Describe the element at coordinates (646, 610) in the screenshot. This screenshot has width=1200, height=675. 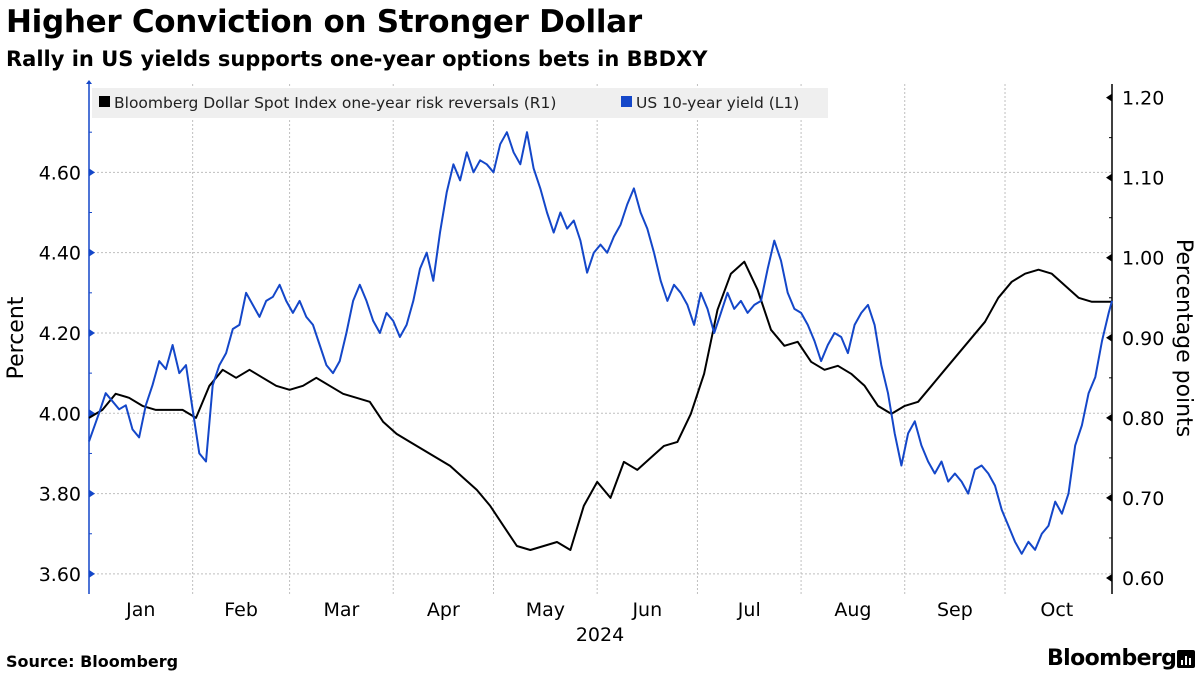
I see `x-tick-label: Jun` at that location.